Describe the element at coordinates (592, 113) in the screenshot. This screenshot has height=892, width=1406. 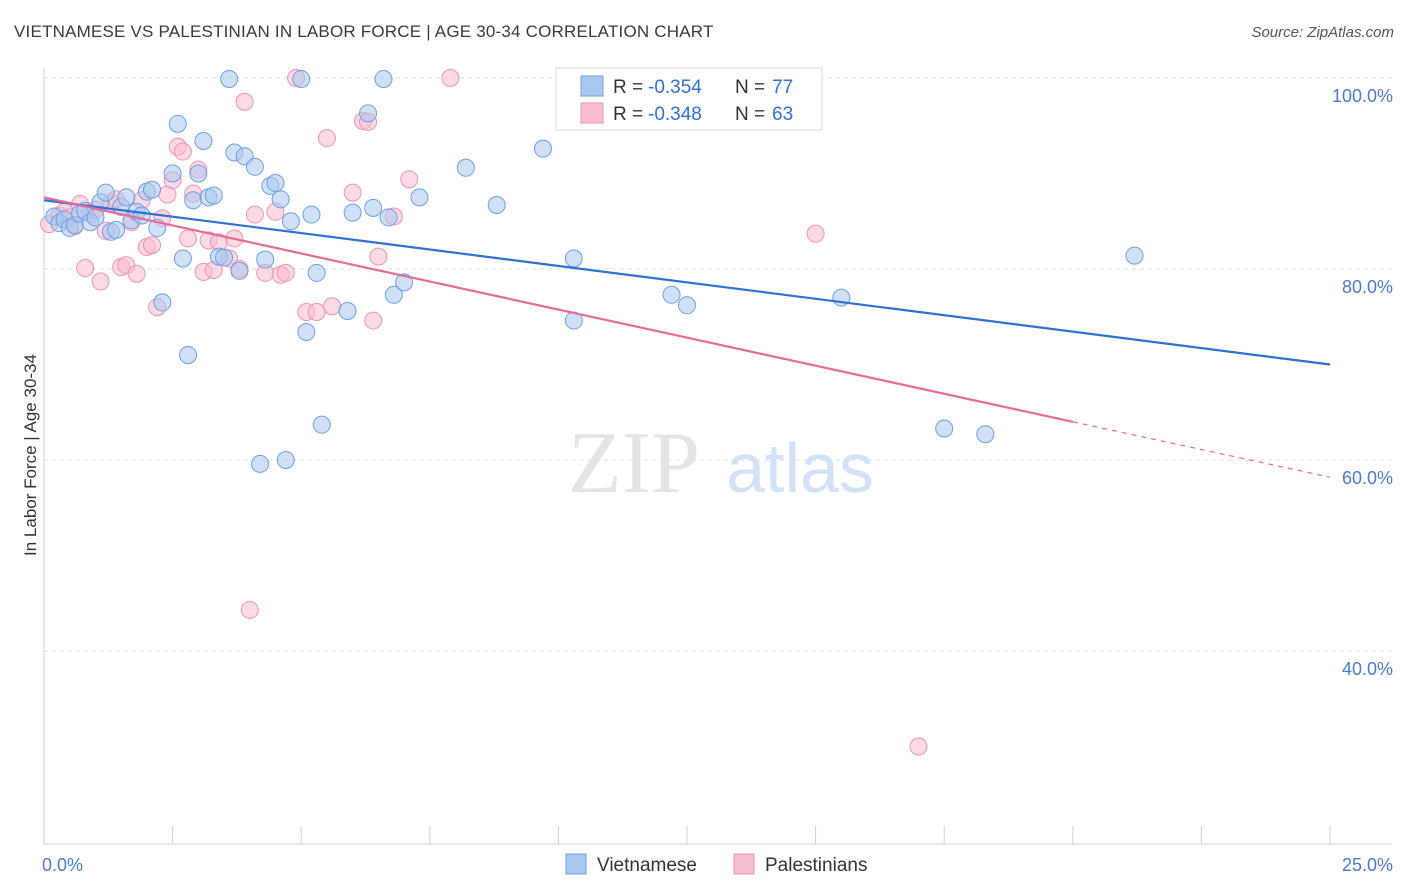
I see `legend-swatch-palestinians` at that location.